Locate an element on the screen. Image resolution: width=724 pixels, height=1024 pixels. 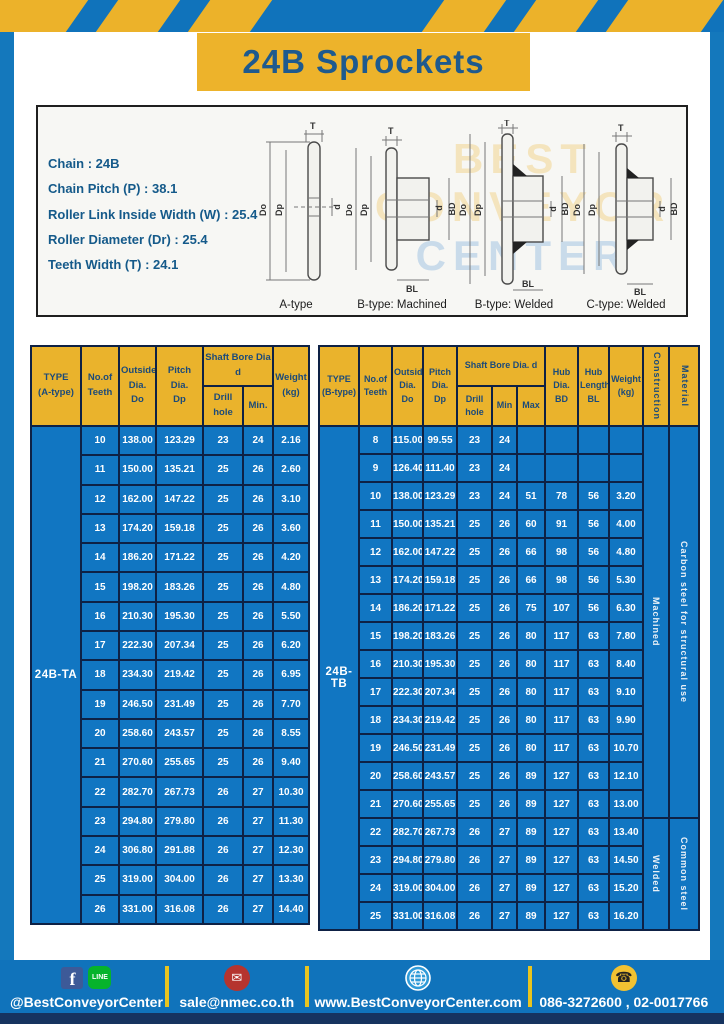
data-cell: 255.65 is located at coordinates (179, 763).